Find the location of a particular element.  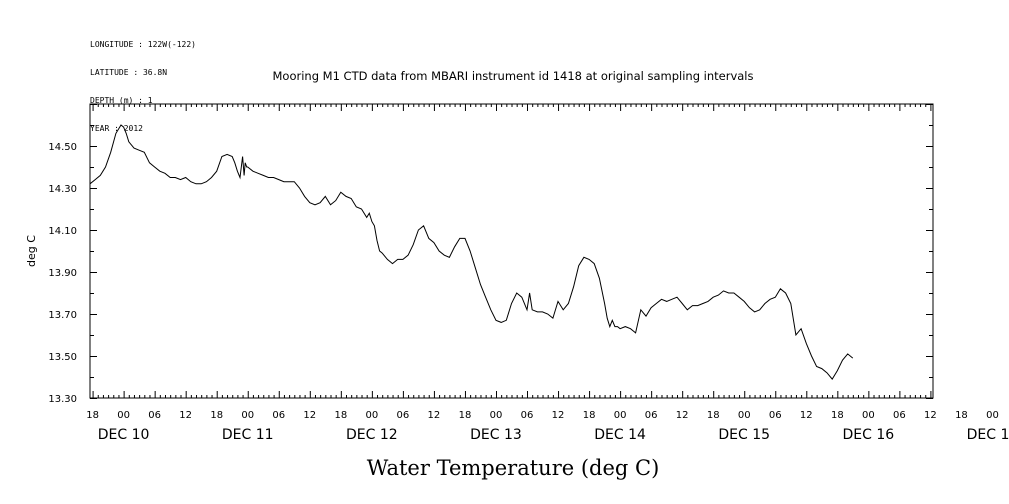

depth-line: DEPTH (m) : 1 is located at coordinates (121, 101).